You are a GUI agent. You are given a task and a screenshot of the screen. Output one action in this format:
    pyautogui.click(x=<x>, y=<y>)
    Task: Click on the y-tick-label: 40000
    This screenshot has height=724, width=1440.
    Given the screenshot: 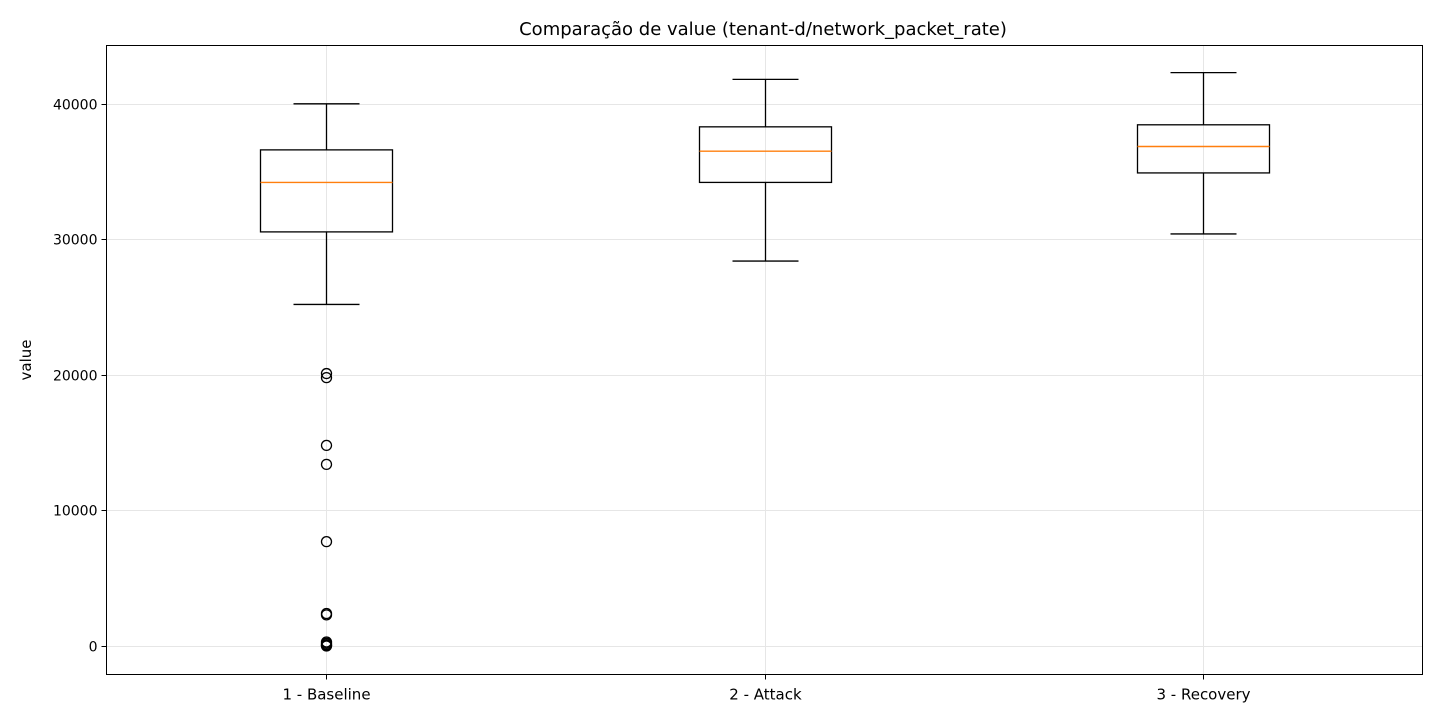 What is the action you would take?
    pyautogui.click(x=75, y=106)
    